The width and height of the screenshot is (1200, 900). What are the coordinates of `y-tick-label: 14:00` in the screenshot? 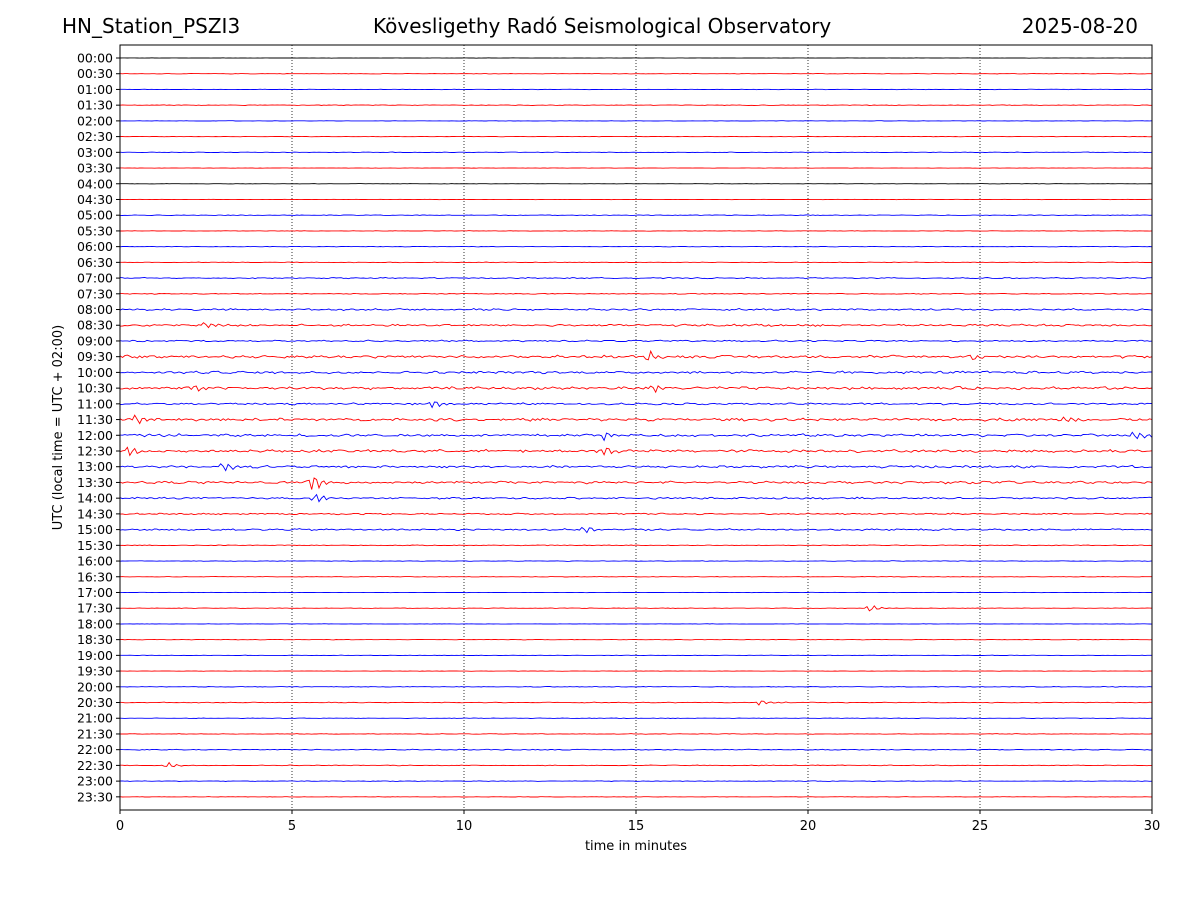 It's located at (95, 498).